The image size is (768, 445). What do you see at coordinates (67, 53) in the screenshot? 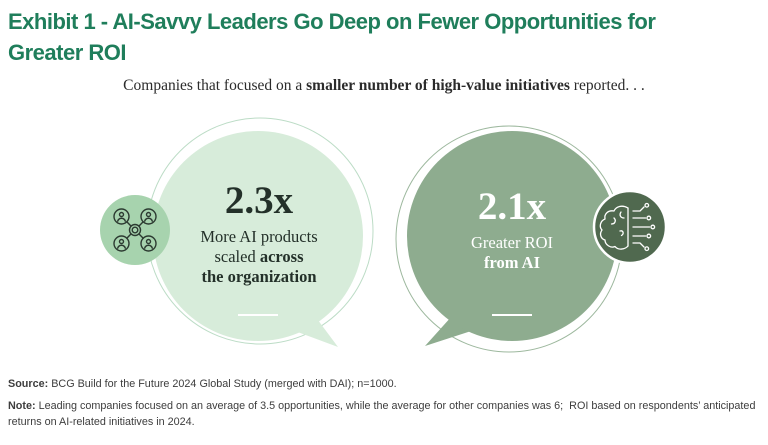
I see `title-line-2: Greater ROI` at bounding box center [67, 53].